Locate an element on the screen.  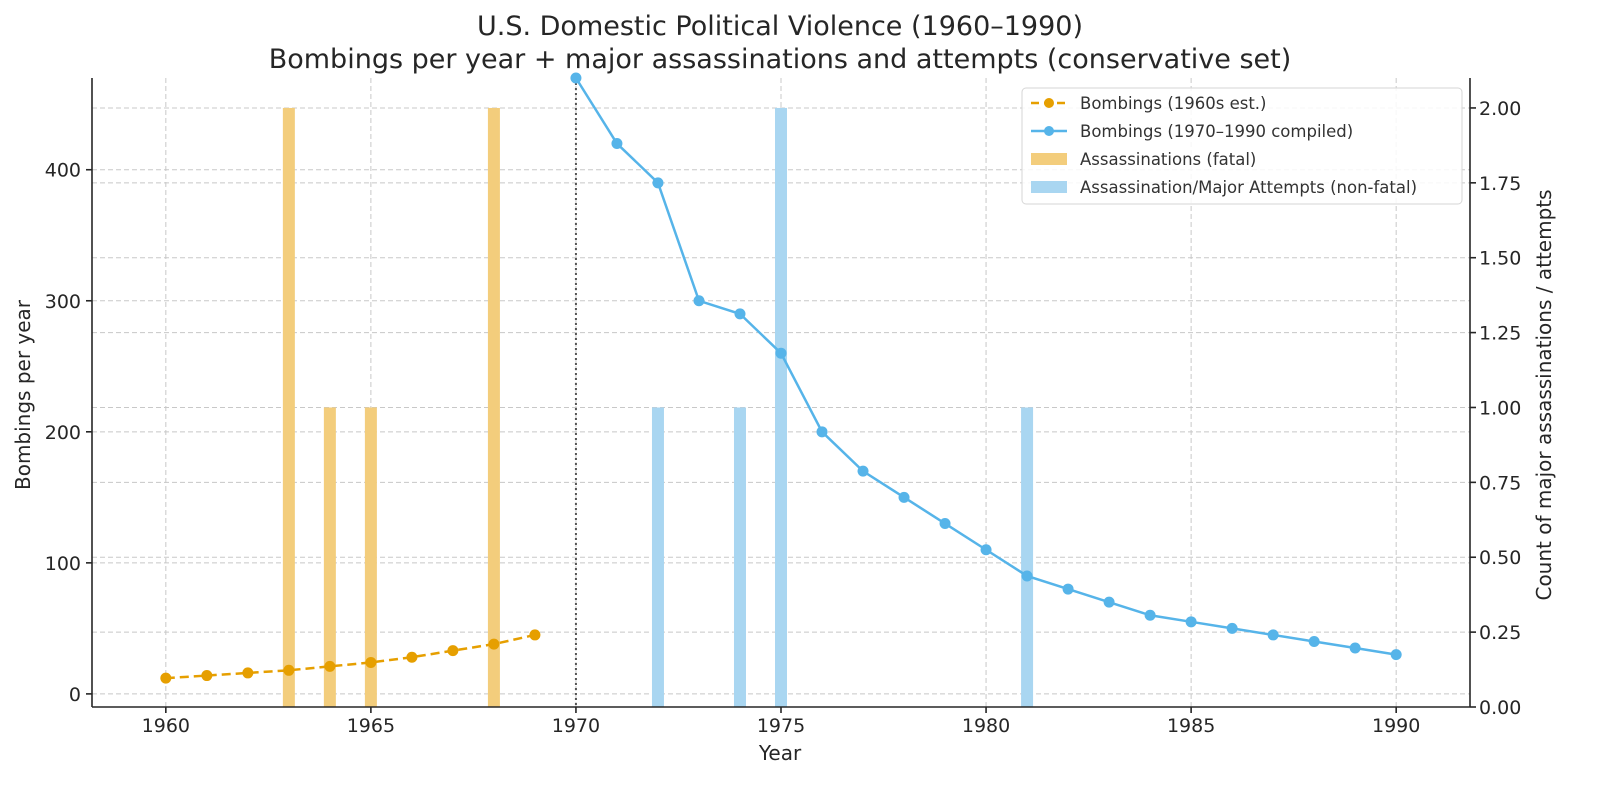
point-1962 is located at coordinates (248, 673).